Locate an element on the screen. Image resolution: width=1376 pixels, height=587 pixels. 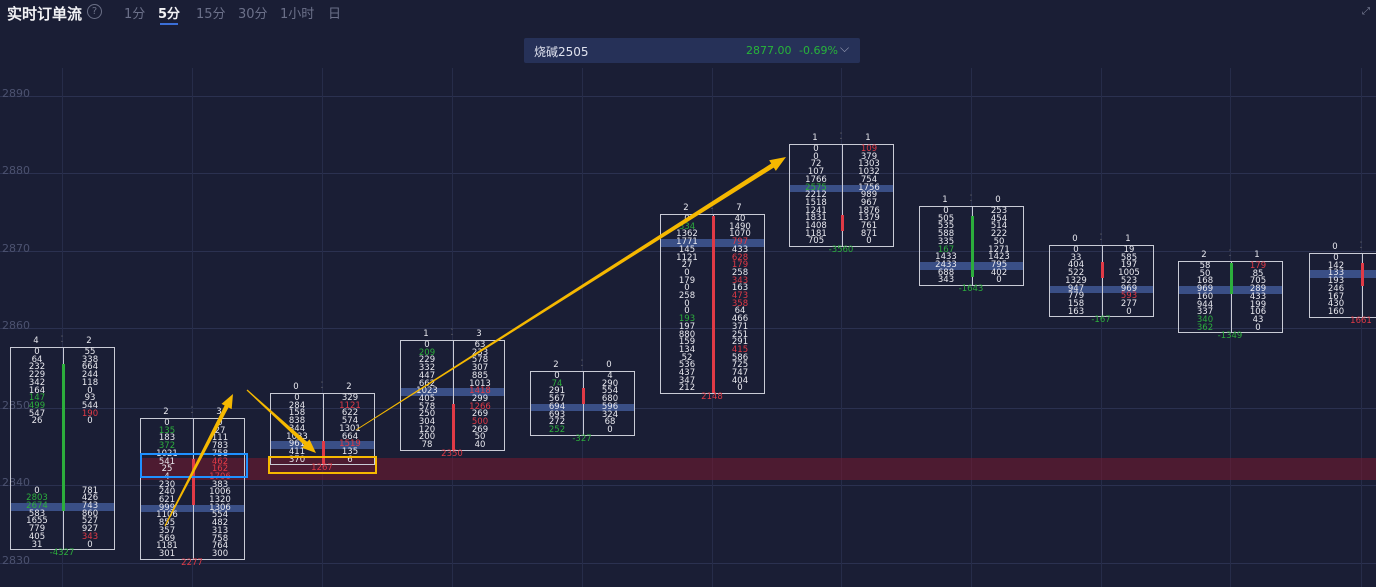
ask-volume: 1013 is located at coordinates (480, 383).